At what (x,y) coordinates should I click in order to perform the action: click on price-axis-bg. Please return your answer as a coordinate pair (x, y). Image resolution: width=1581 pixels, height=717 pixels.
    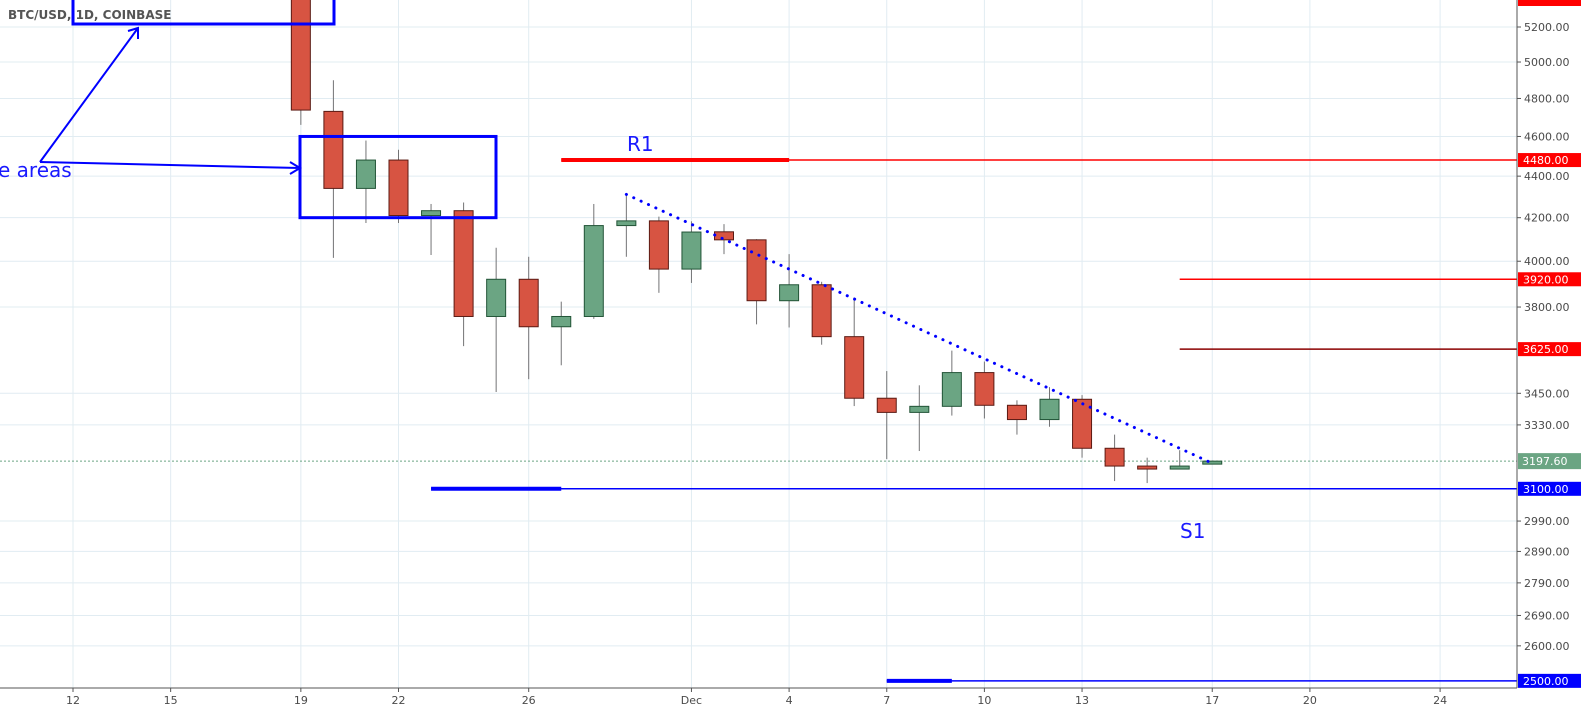
    Looking at the image, I should click on (1549, 358).